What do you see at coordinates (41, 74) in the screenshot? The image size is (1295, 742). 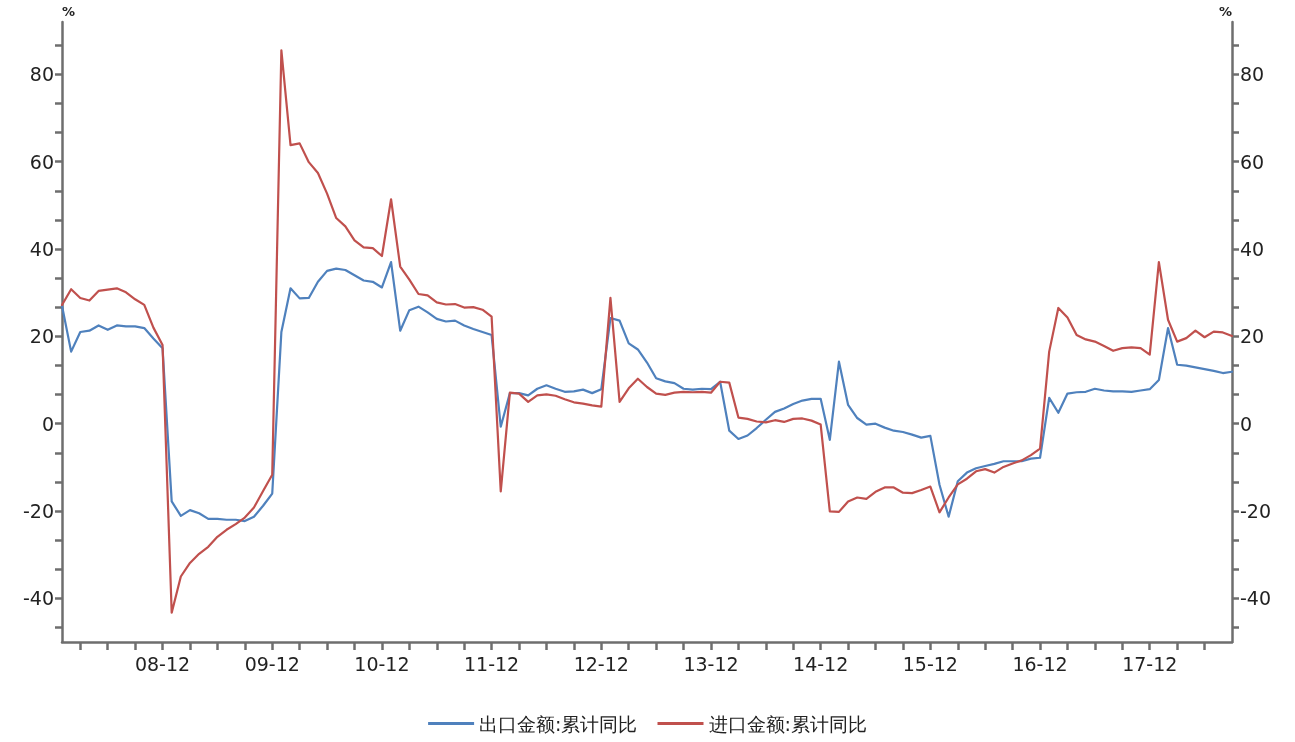 I see `y-tick-label: 80` at bounding box center [41, 74].